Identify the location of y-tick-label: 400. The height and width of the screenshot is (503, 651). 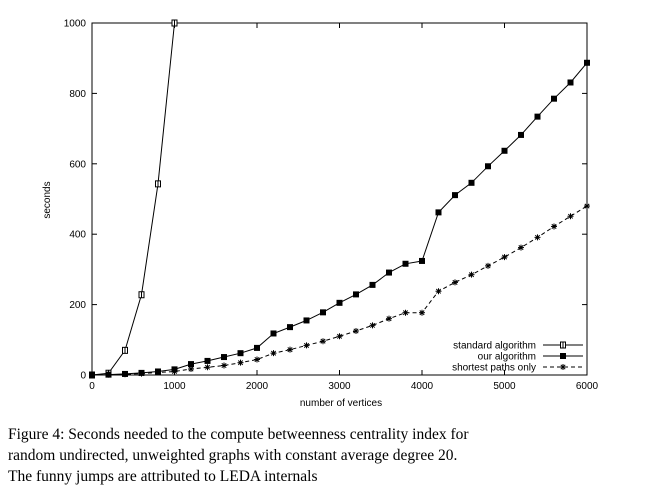
(77, 235).